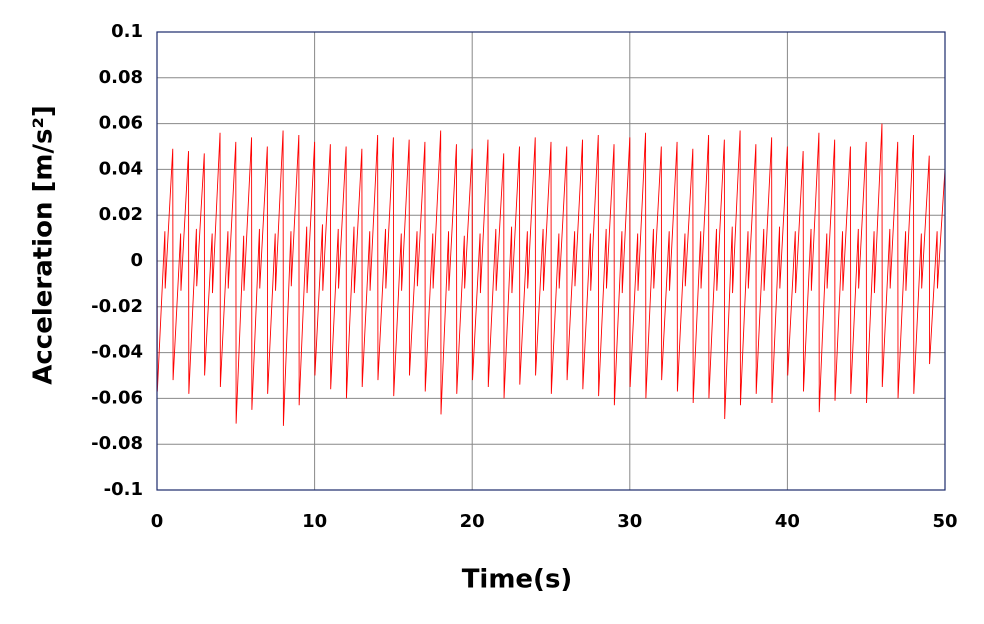 This screenshot has height=624, width=984. What do you see at coordinates (517, 580) in the screenshot?
I see `x-axis-label: Time(s)` at bounding box center [517, 580].